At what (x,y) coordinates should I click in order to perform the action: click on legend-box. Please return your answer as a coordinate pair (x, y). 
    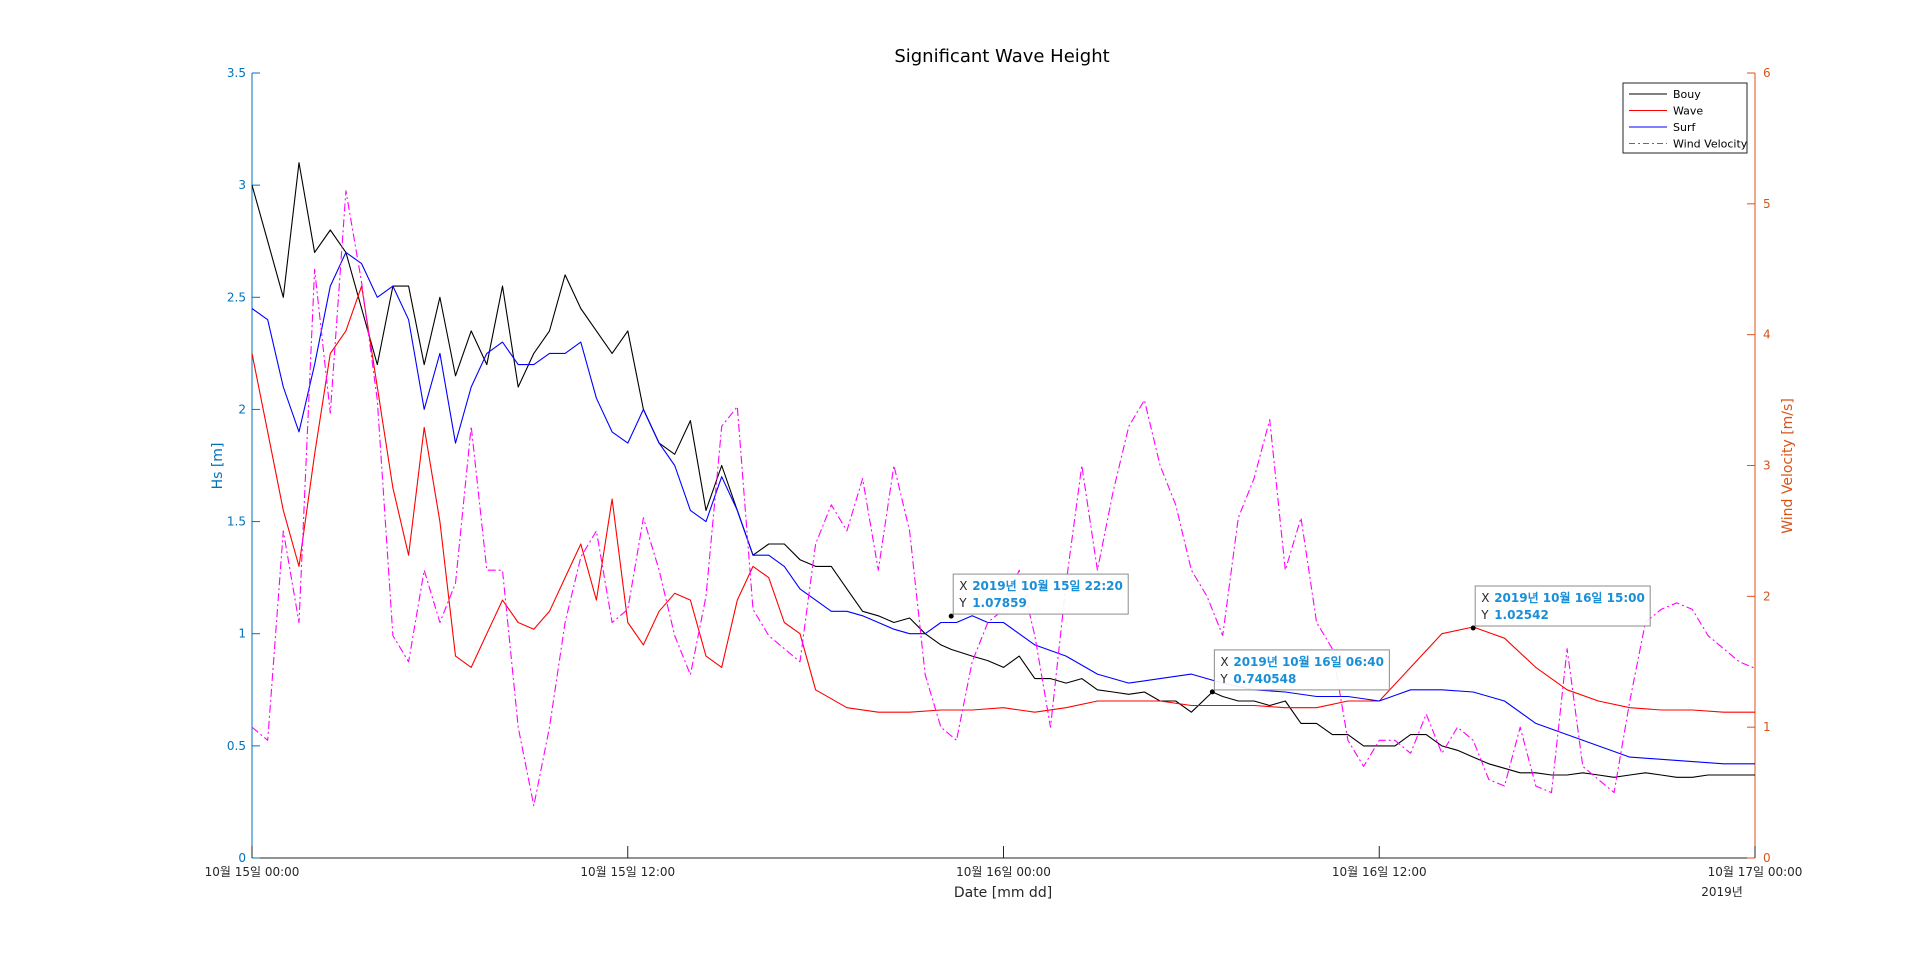
    Looking at the image, I should click on (1685, 118).